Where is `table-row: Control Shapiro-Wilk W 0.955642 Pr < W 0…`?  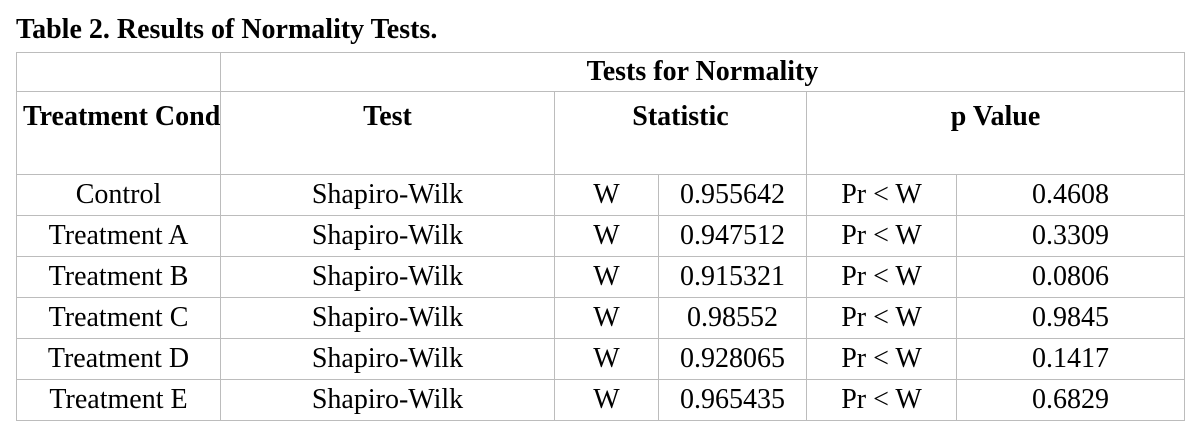
table-row: Control Shapiro-Wilk W 0.955642 Pr < W 0… is located at coordinates (600, 195).